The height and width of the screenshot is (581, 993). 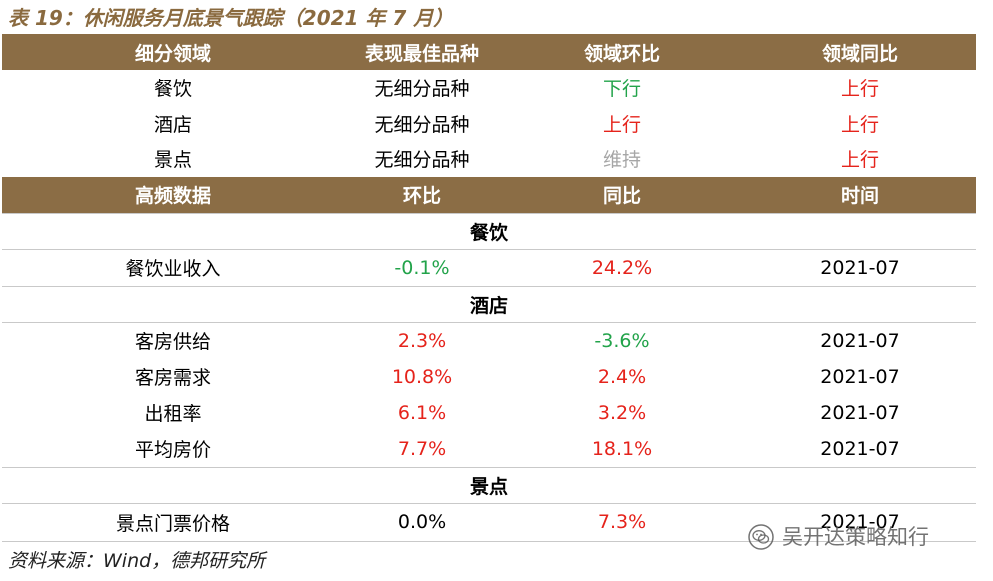 What do you see at coordinates (622, 194) in the screenshot?
I see `column-header: 同比` at bounding box center [622, 194].